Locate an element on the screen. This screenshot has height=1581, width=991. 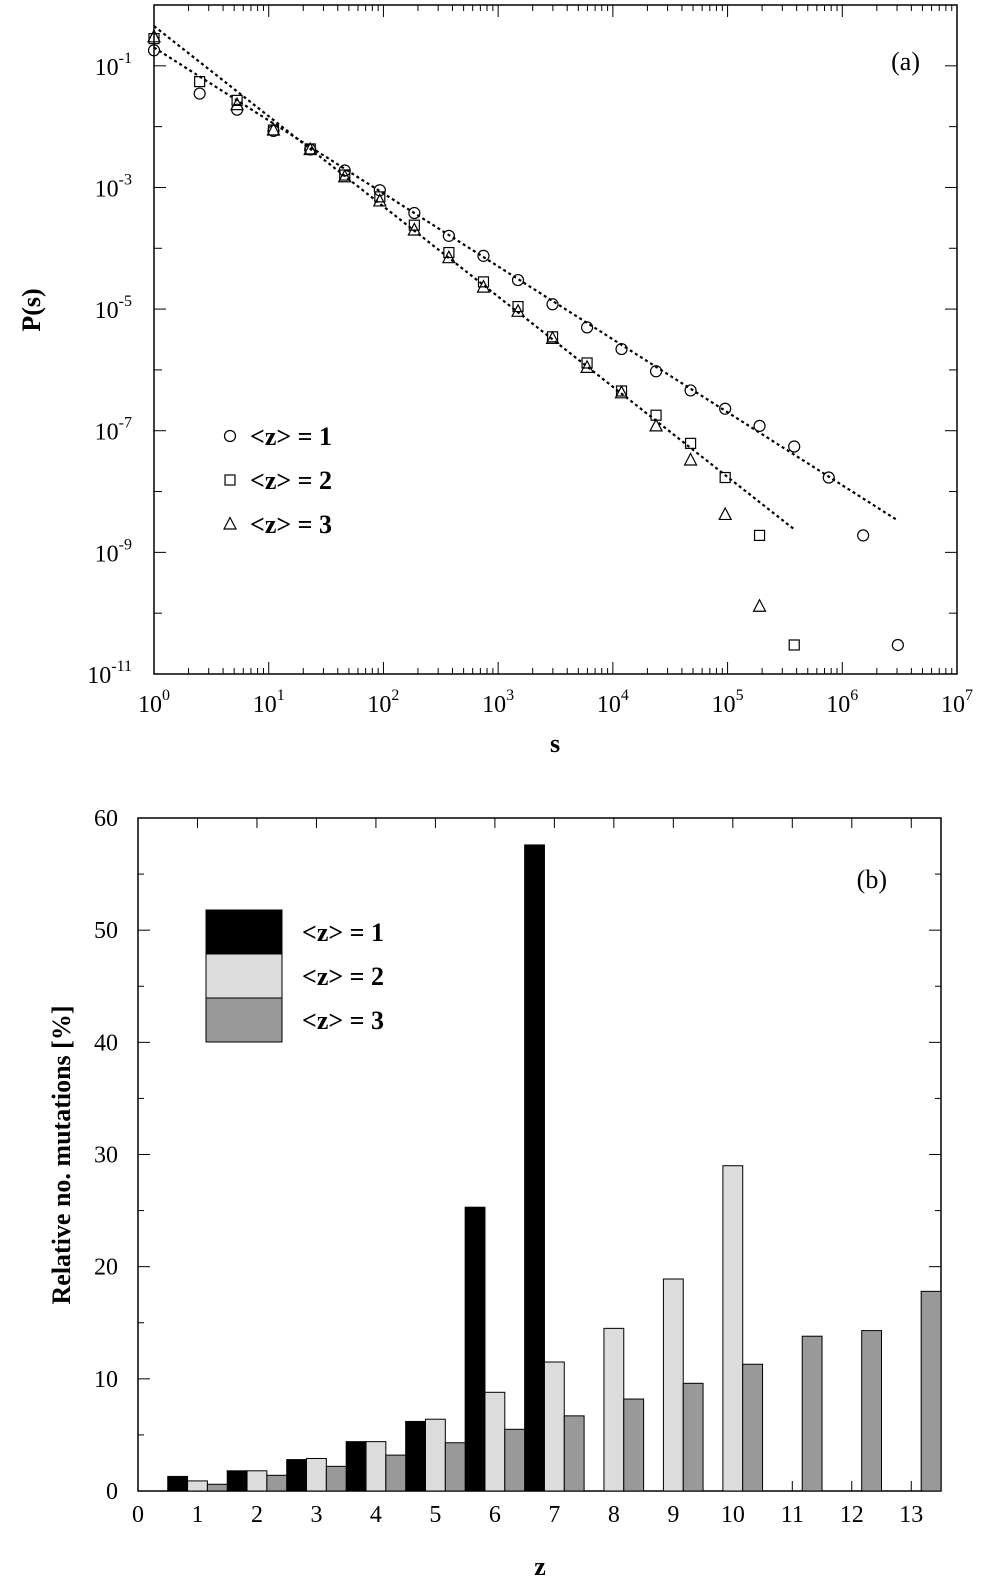
panel-b-legend: <z> = 1 <z> = 2 <z> = 3 is located at coordinates (294, 976).